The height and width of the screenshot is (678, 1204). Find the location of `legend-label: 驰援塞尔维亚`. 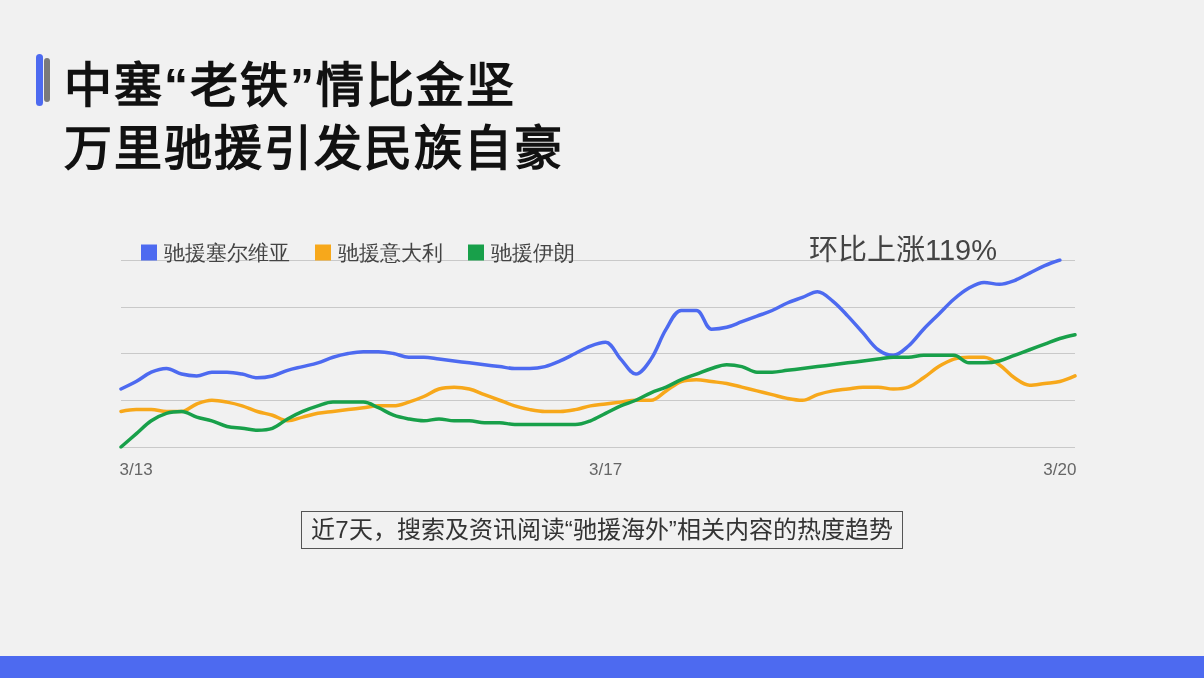

legend-label: 驰援塞尔维亚 is located at coordinates (227, 252).